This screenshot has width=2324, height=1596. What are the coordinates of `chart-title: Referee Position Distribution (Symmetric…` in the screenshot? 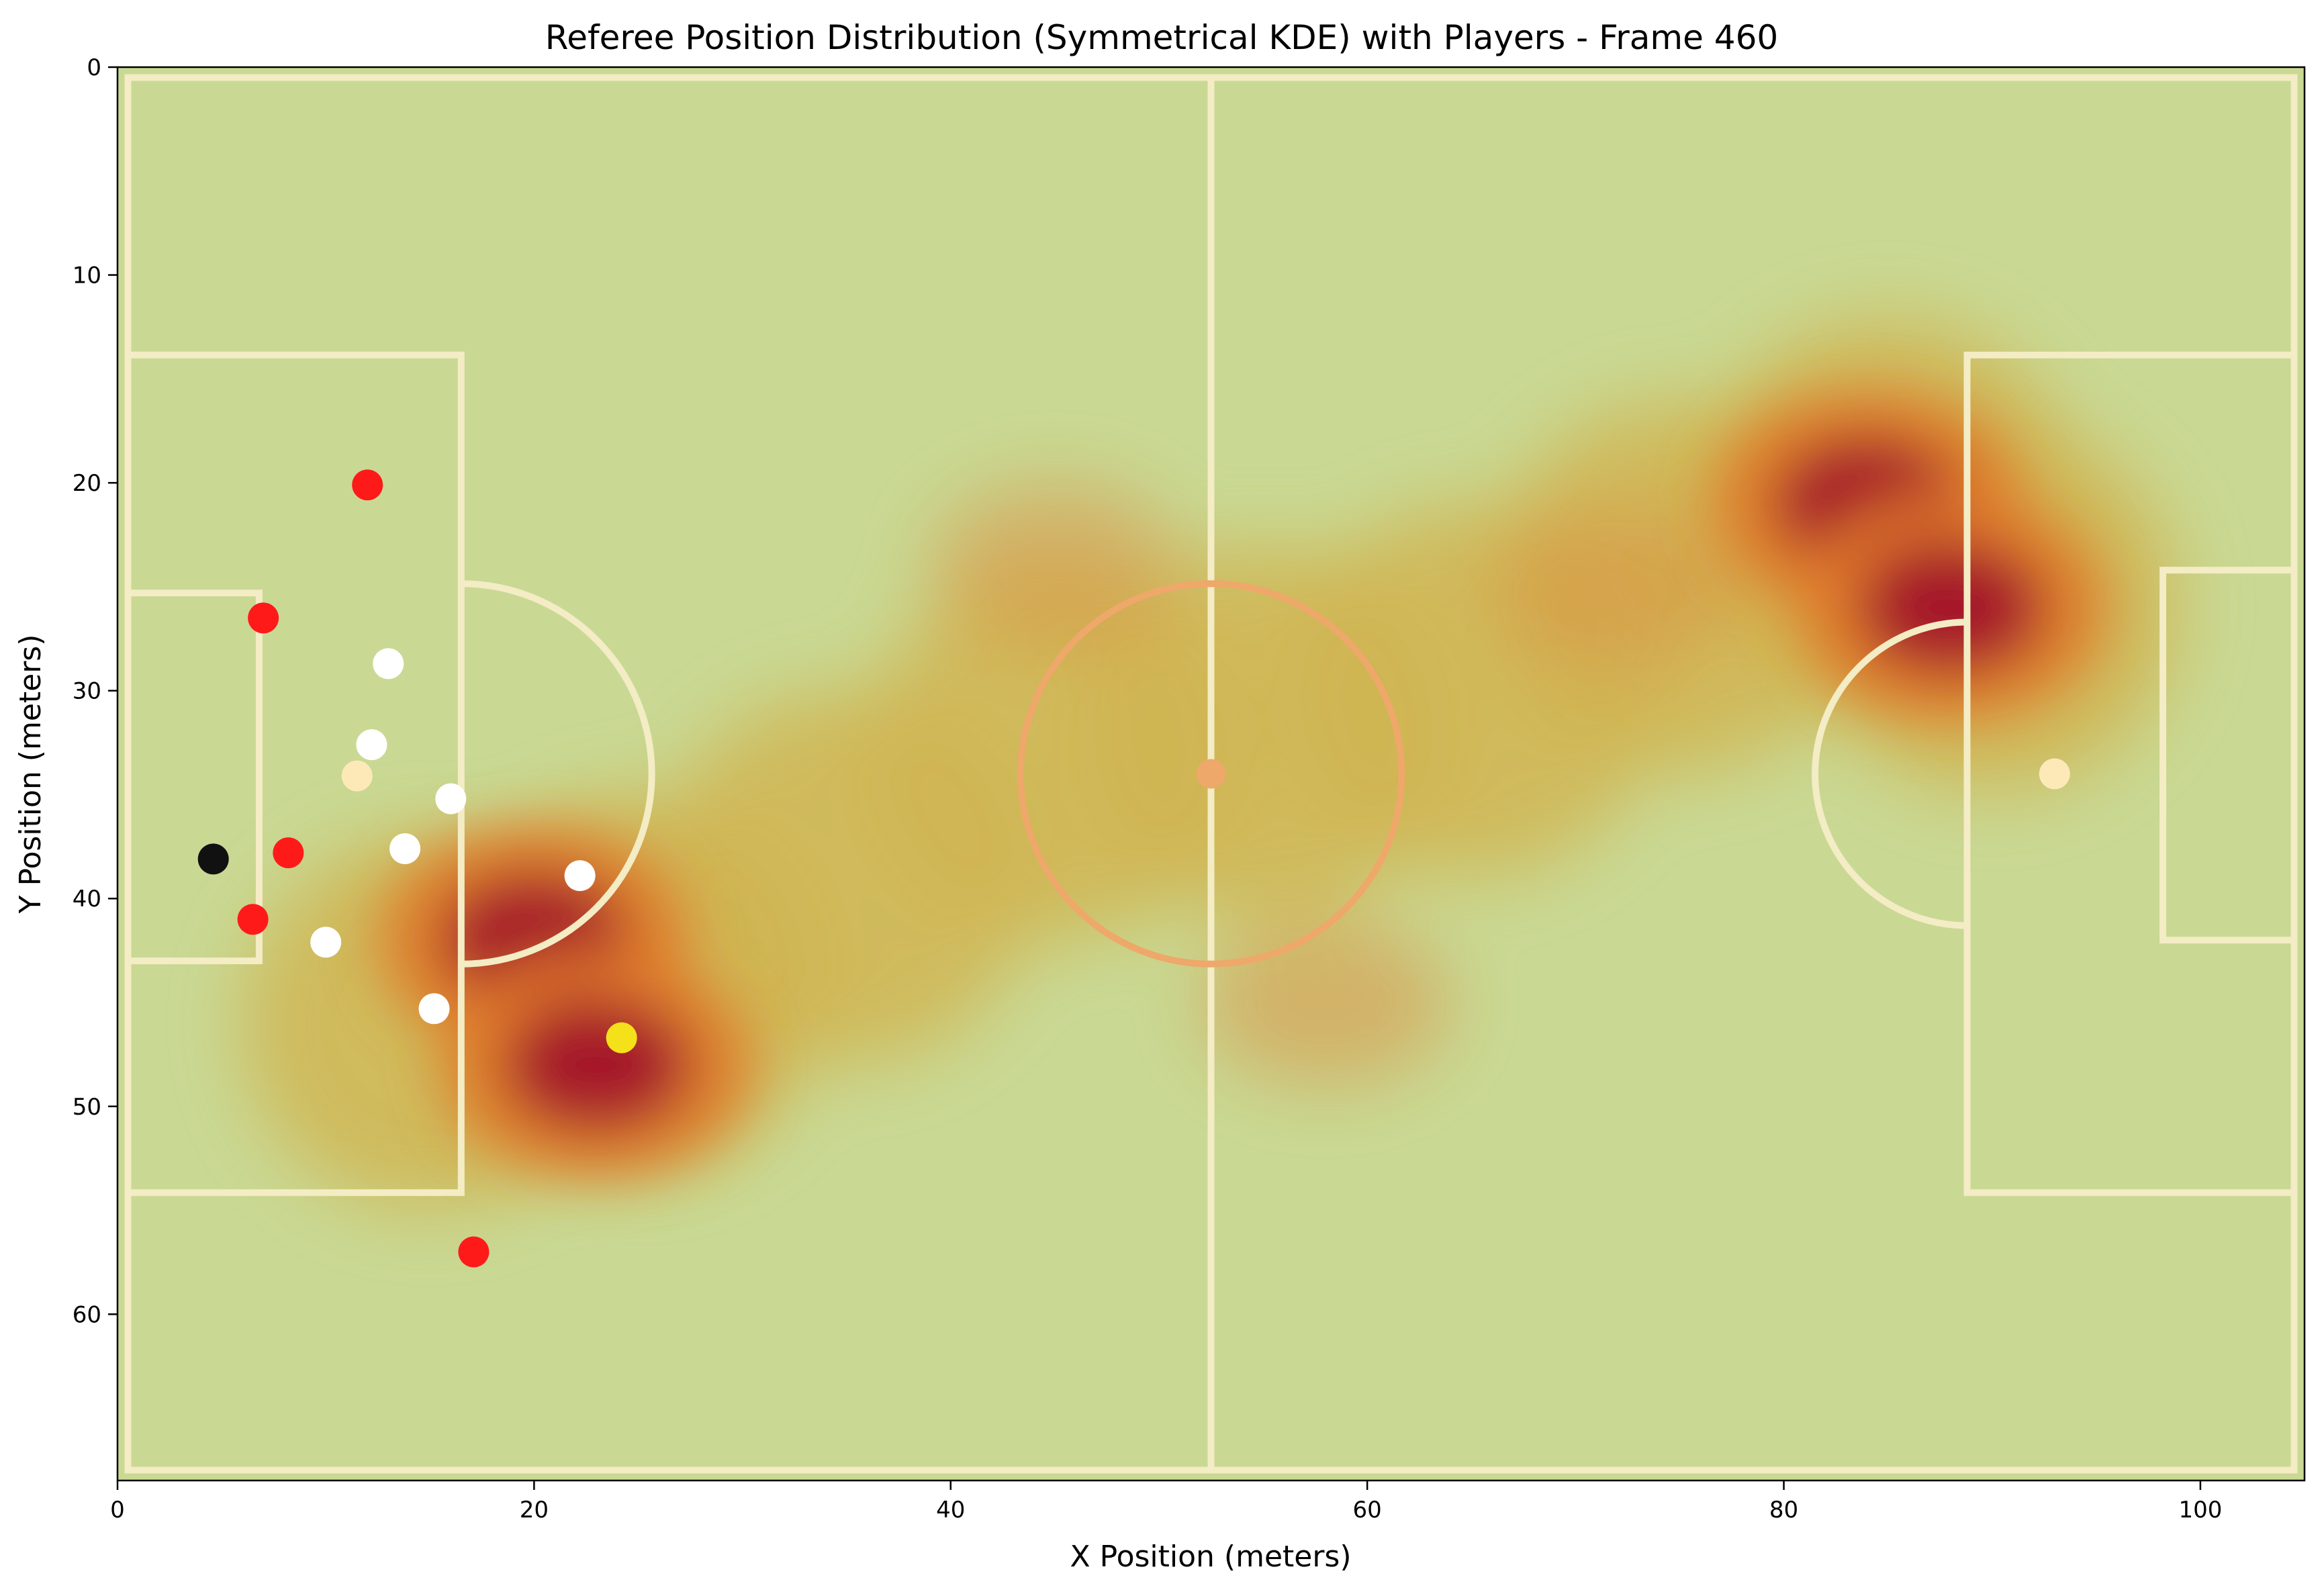 It's located at (1161, 37).